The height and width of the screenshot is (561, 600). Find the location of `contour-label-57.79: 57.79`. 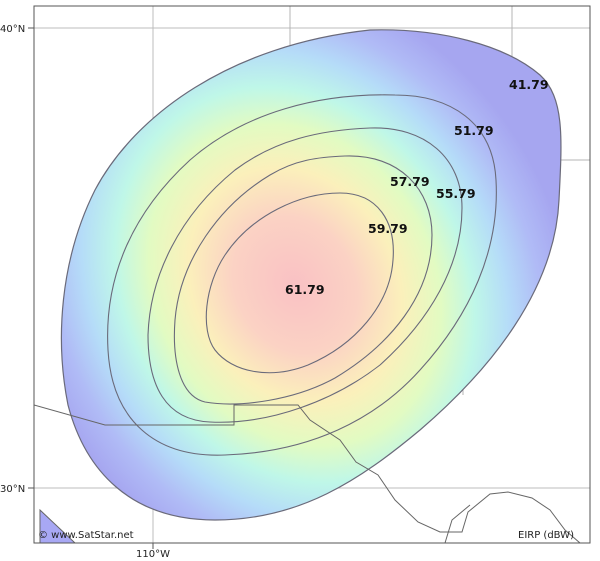

contour-label-57.79: 57.79 is located at coordinates (410, 181).